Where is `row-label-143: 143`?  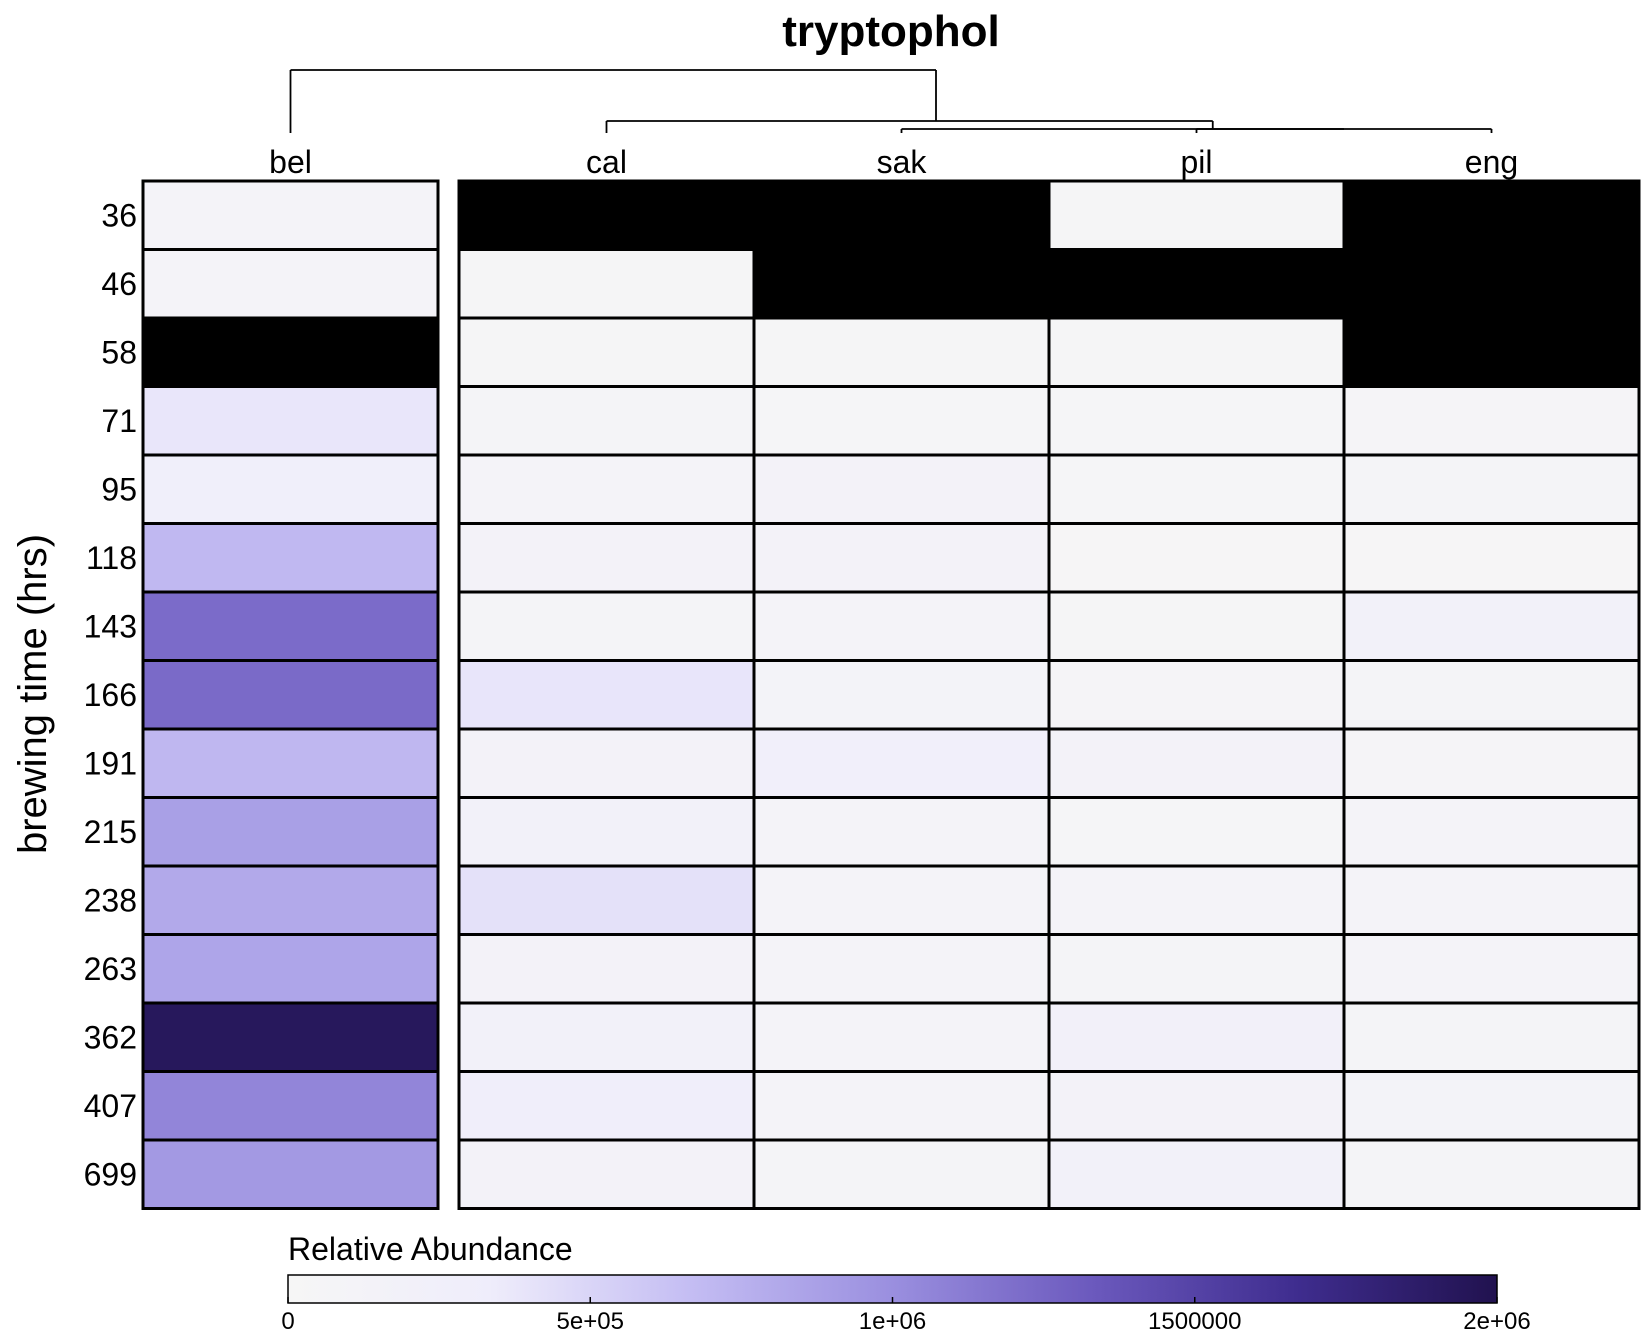 row-label-143: 143 is located at coordinates (110, 626).